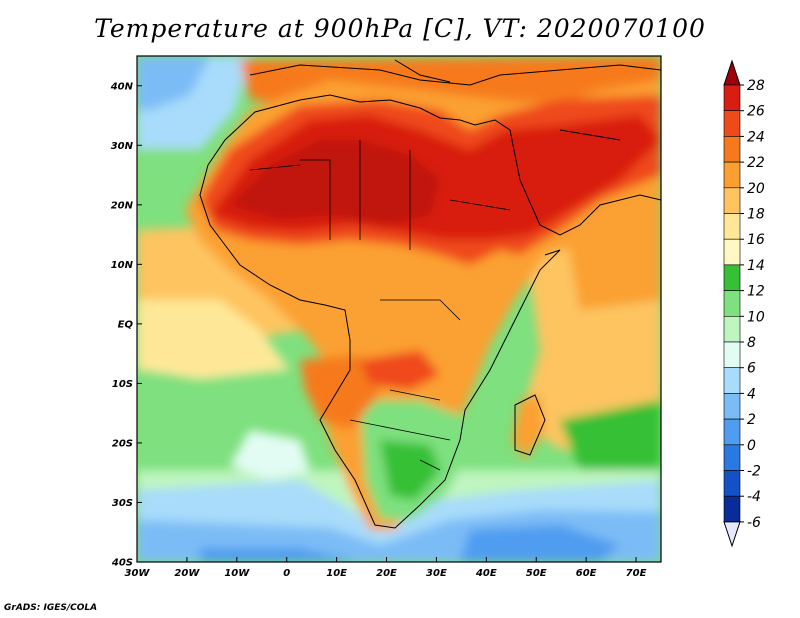 Image resolution: width=800 pixels, height=618 pixels. I want to click on lon-label: 30E, so click(436, 573).